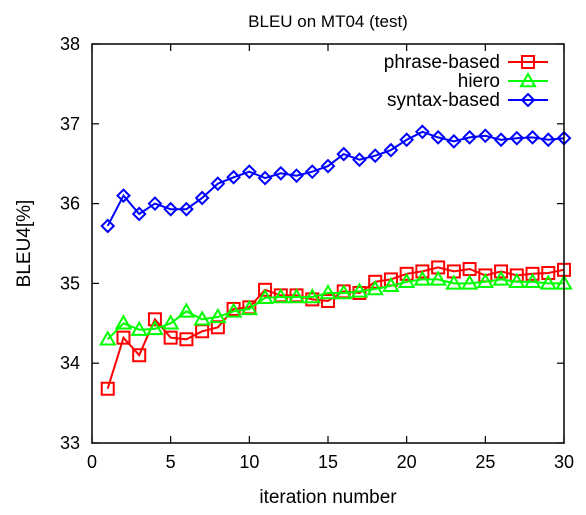 This screenshot has width=586, height=515. I want to click on y-tick-label: 35, so click(70, 283).